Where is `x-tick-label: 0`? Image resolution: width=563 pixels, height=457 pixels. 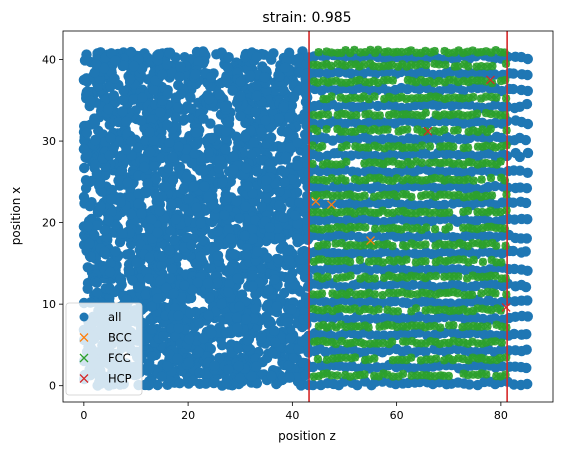 x-tick-label: 0 is located at coordinates (83, 415).